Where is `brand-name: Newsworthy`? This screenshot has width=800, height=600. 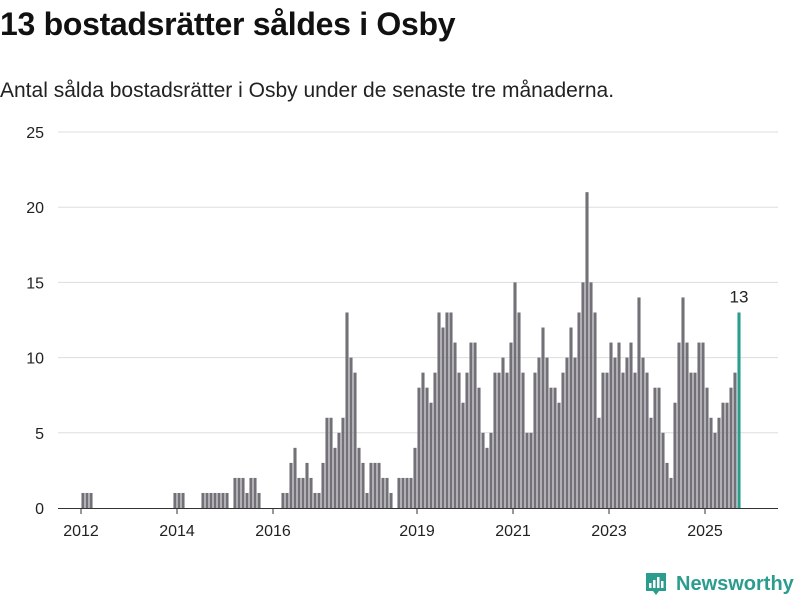
brand-name: Newsworthy is located at coordinates (735, 583).